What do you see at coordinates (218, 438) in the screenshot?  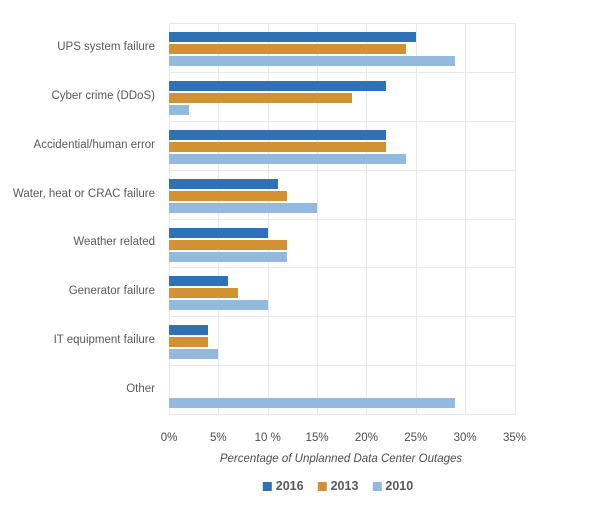 I see `x-tick-label: 5%` at bounding box center [218, 438].